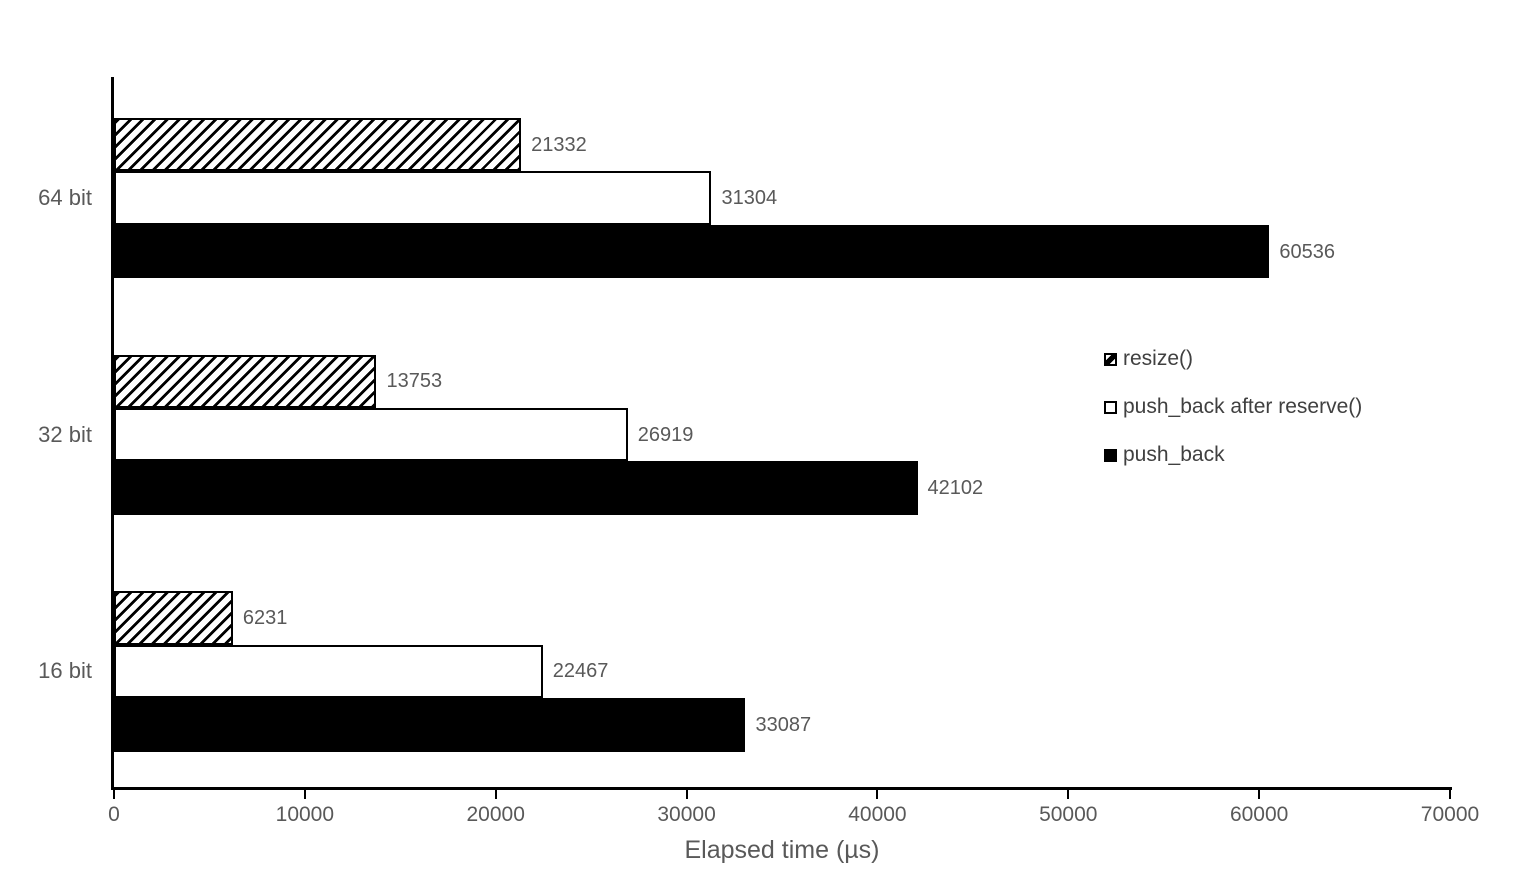 The height and width of the screenshot is (876, 1536). Describe the element at coordinates (112, 433) in the screenshot. I see `y-axis-line` at that location.